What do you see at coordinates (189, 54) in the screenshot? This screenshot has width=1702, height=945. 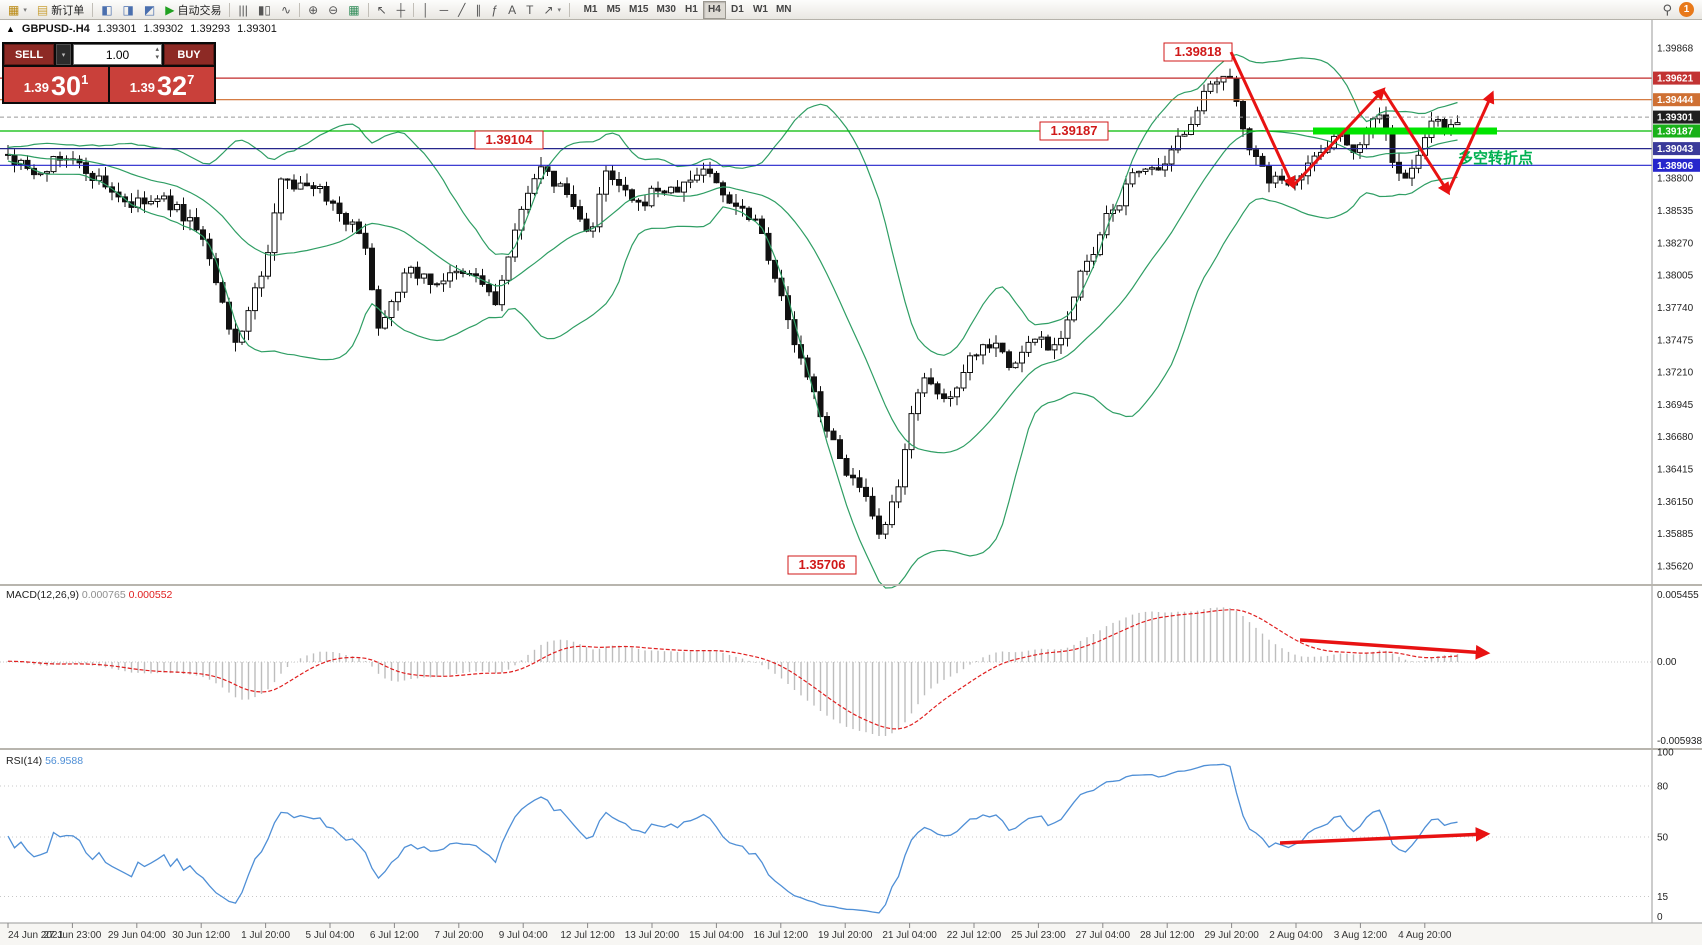 I see `buy-button: BUY` at bounding box center [189, 54].